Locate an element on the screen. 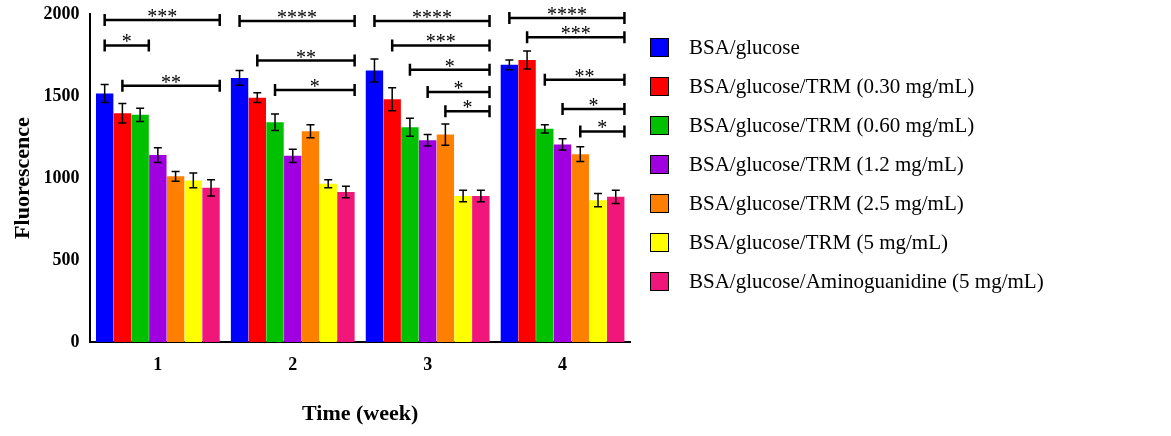 The image size is (1171, 436). legend-label: BSA/glucose/TRM (0.30 mg/mL) is located at coordinates (832, 86).